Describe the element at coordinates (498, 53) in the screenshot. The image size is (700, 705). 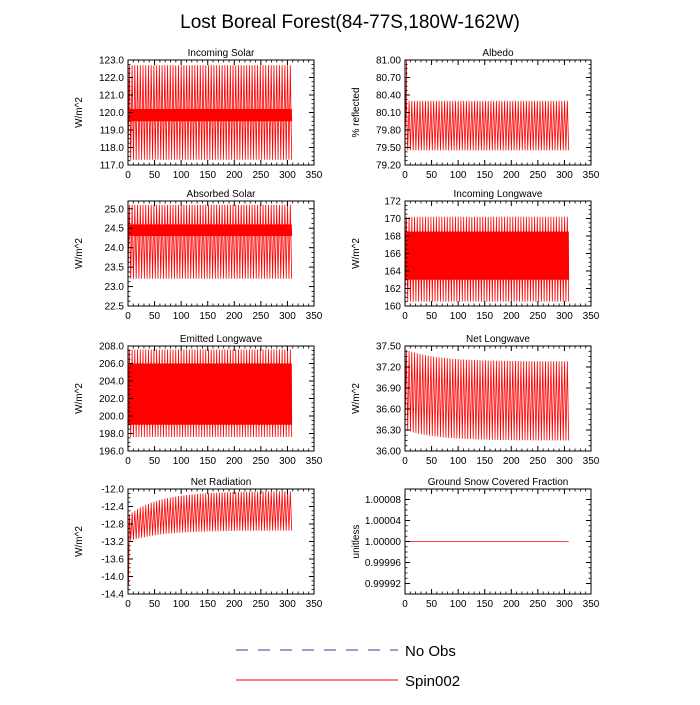
I see `panel-2-title: Albedo` at that location.